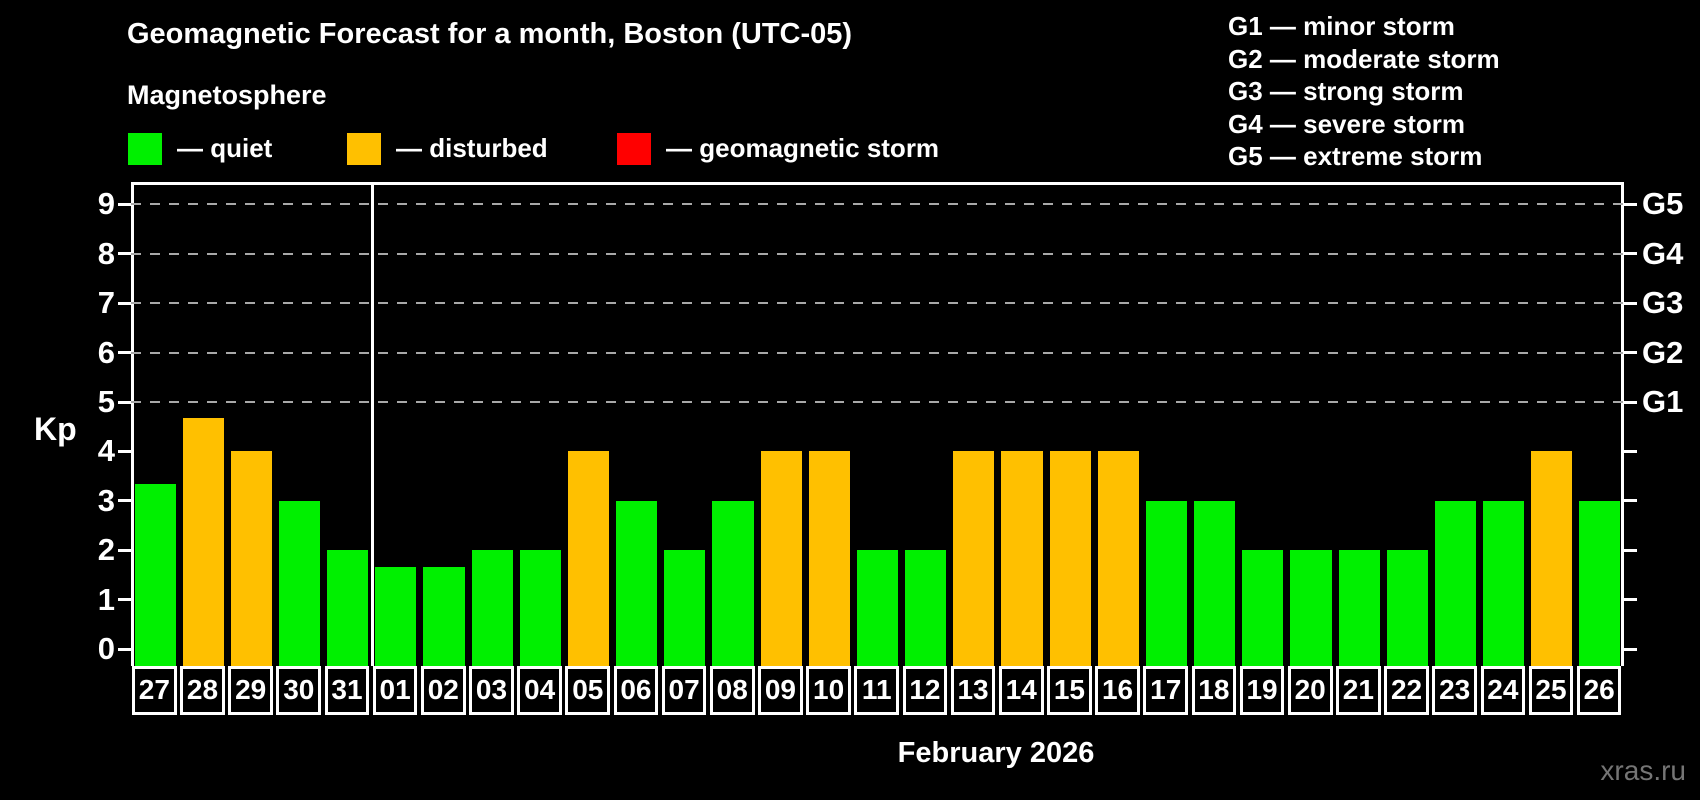 The height and width of the screenshot is (800, 1700). I want to click on month-separator-line, so click(372, 424).